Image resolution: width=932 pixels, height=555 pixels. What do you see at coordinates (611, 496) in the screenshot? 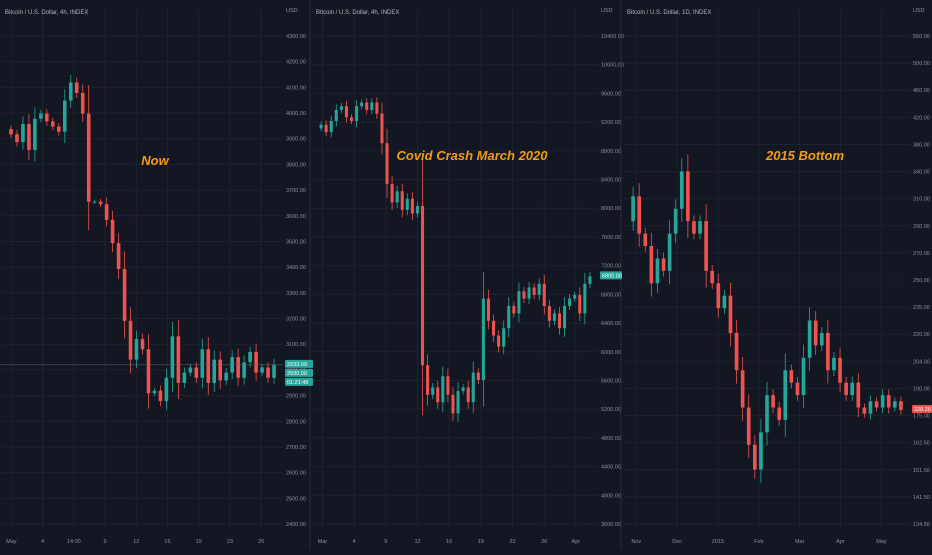
I see `y-tick-label: 4000.00` at bounding box center [611, 496].